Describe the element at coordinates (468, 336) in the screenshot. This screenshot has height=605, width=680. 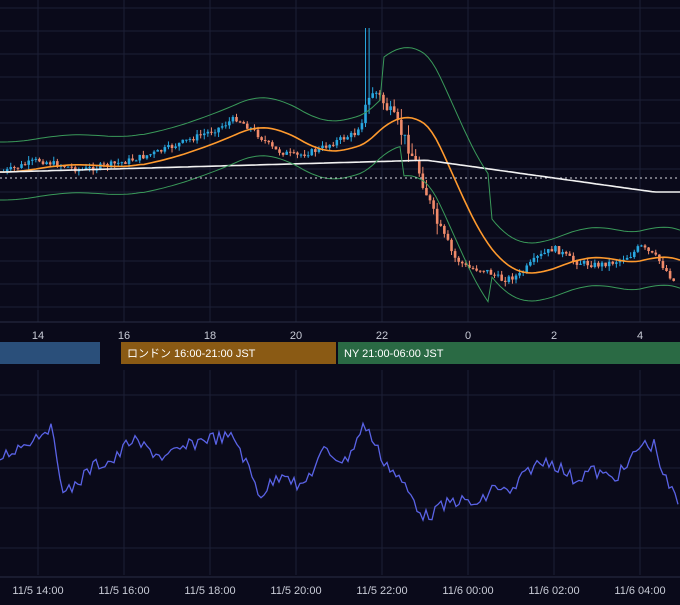
I see `price-x-tick-5: 0` at that location.